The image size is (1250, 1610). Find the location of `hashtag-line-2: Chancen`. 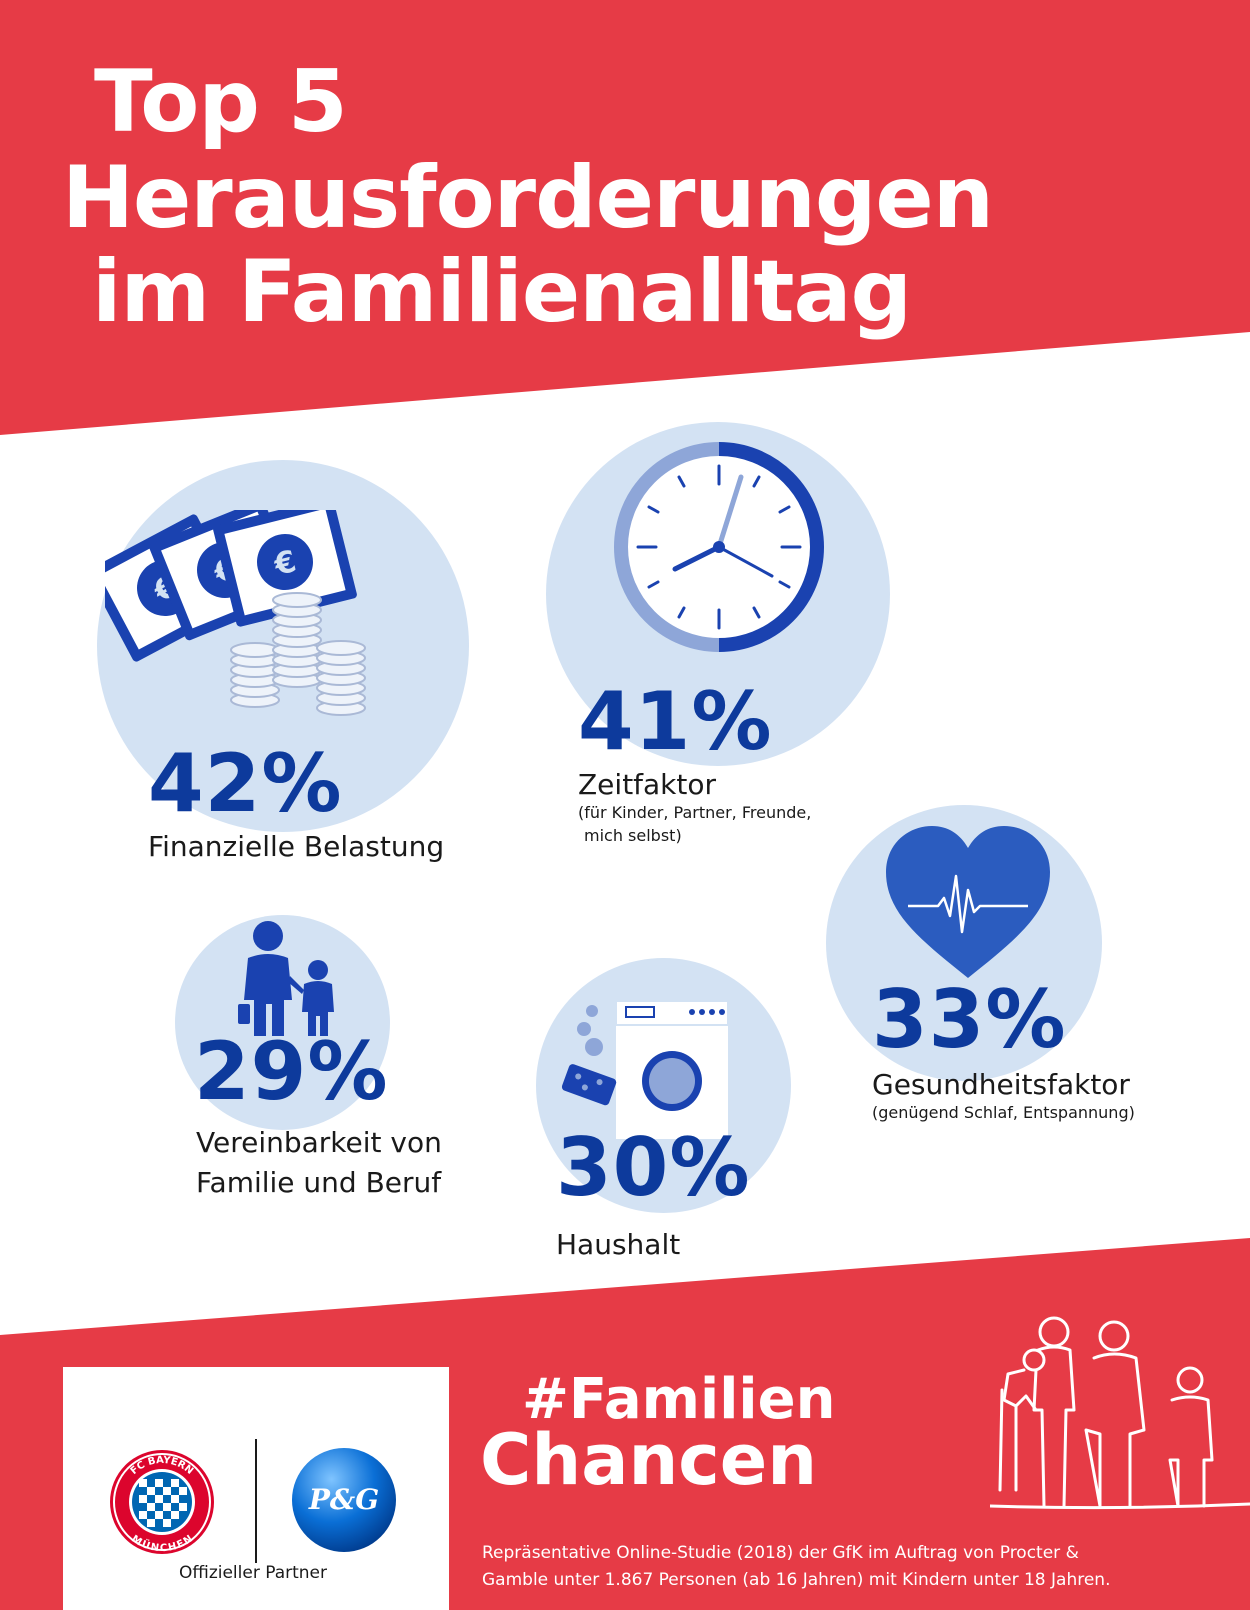

hashtag-line-2: Chancen is located at coordinates (649, 1460).